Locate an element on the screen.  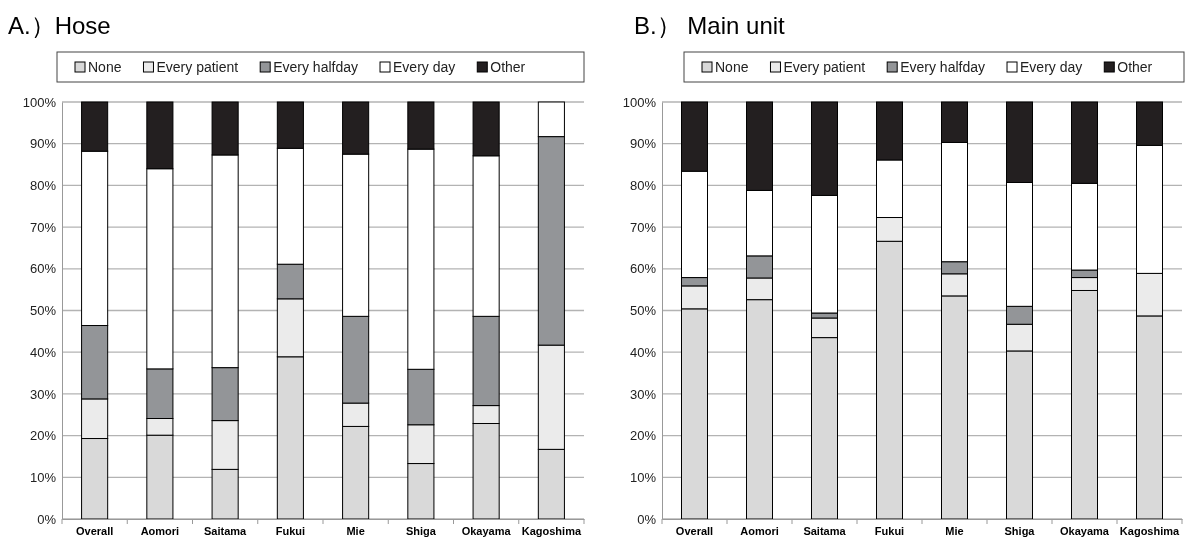
chart-title: A.）Hose is located at coordinates (59, 25).